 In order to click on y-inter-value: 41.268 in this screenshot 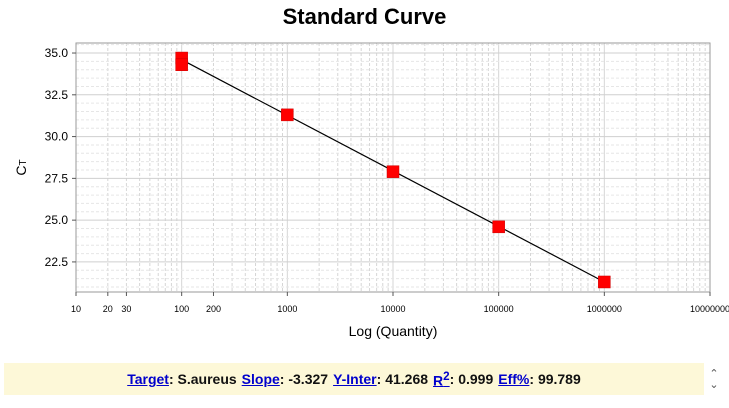, I will do `click(407, 379)`.